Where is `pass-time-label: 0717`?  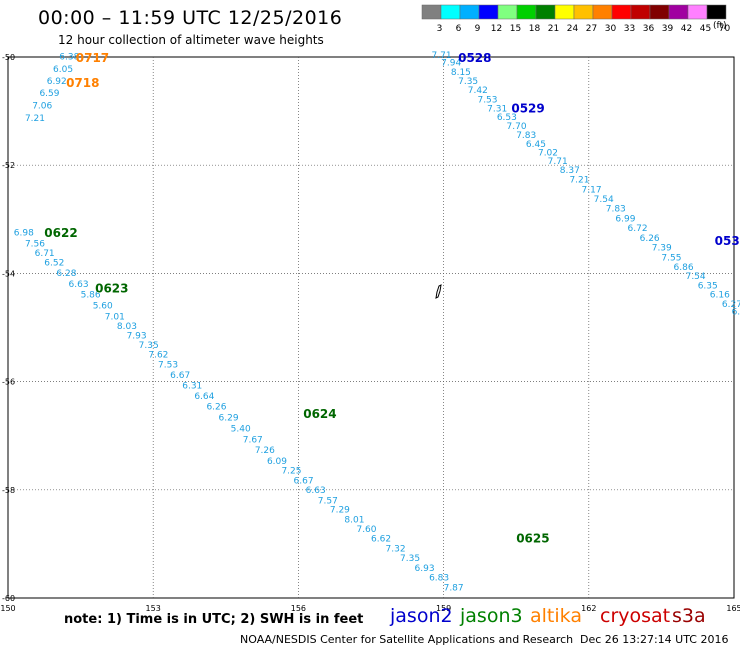
pass-time-label: 0717 is located at coordinates (92, 58).